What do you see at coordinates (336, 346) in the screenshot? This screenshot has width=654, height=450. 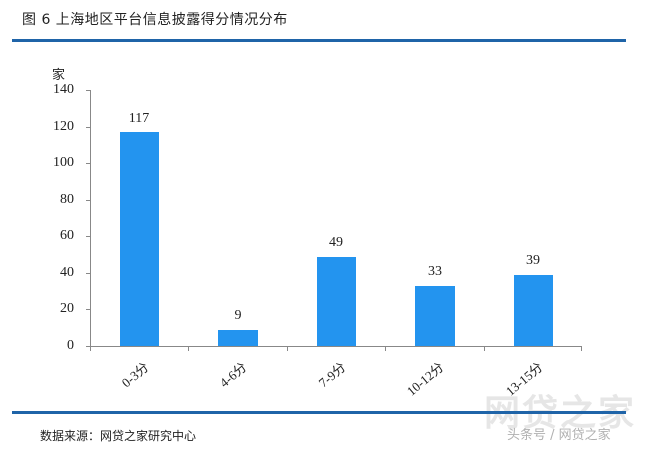 I see `x-axis` at bounding box center [336, 346].